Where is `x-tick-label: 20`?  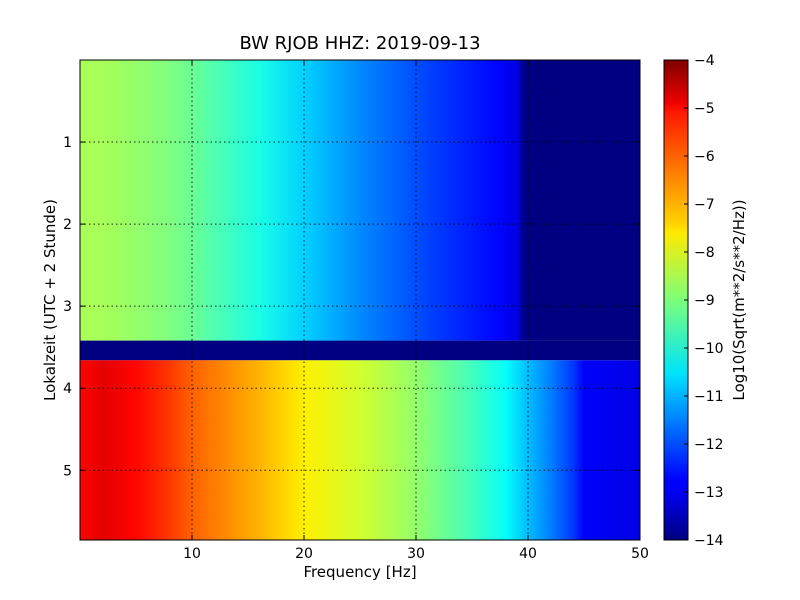
x-tick-label: 20 is located at coordinates (304, 554).